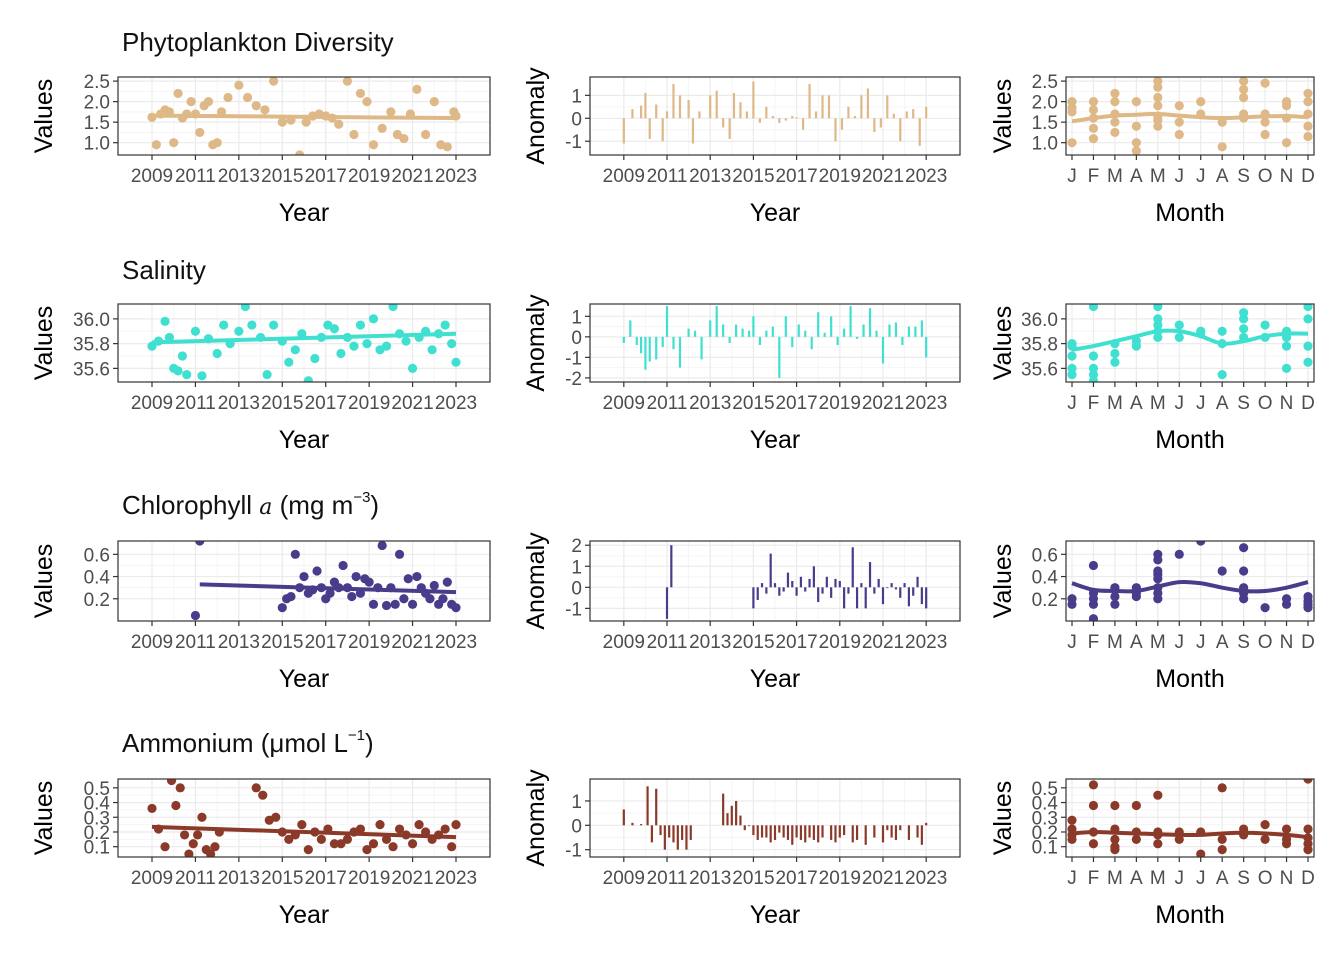 The width and height of the screenshot is (1344, 960). What do you see at coordinates (456, 403) in the screenshot?
I see `x-tick-label: 2023` at bounding box center [456, 403].